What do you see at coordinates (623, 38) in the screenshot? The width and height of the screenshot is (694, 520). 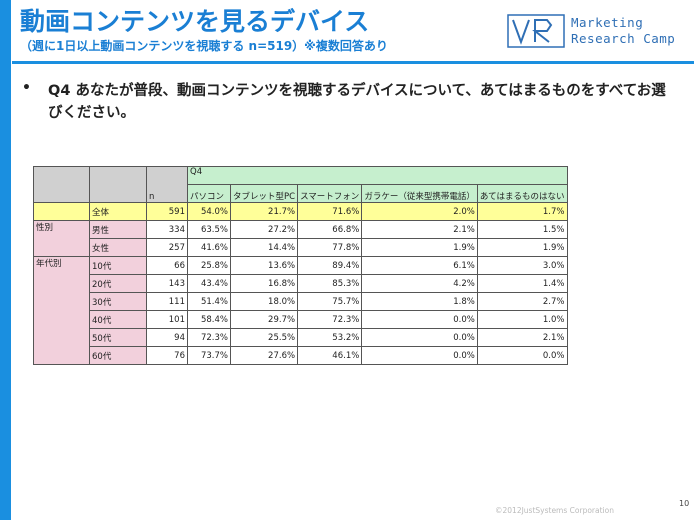 I see `logo-line-2: Research Camp` at bounding box center [623, 38].